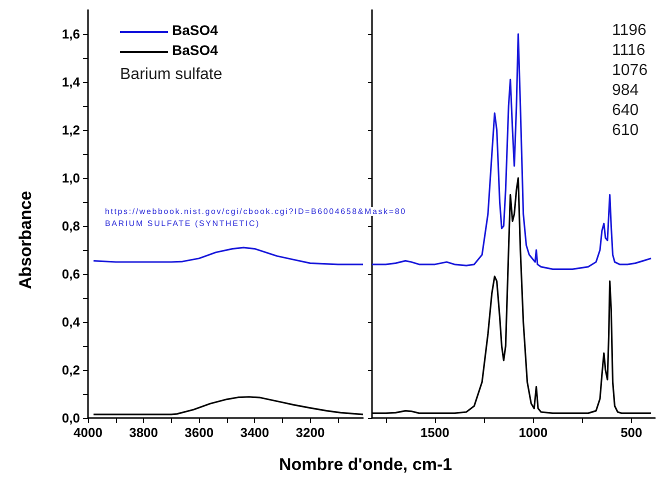  I want to click on y-tick-label: 1,4, so click(71, 82).